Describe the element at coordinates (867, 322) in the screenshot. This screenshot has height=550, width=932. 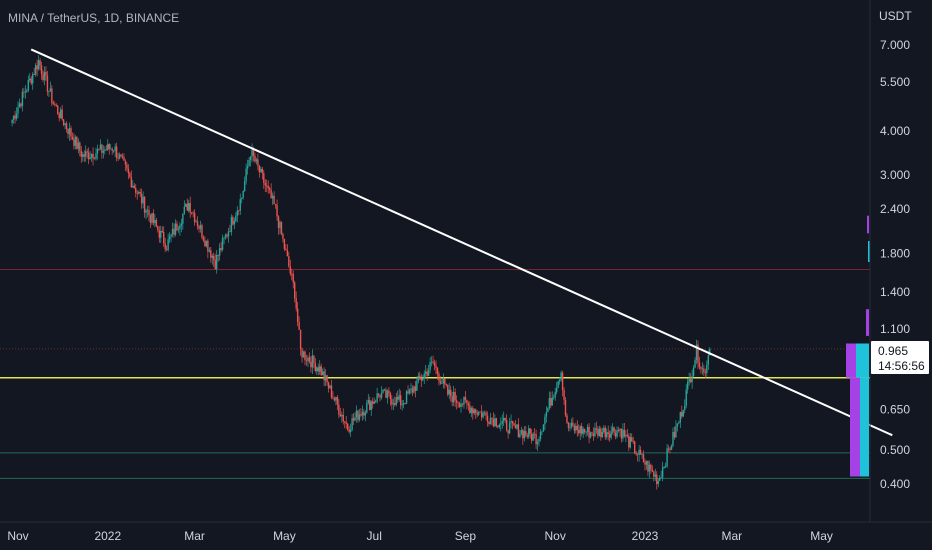
I see `volume-profile-bar` at that location.